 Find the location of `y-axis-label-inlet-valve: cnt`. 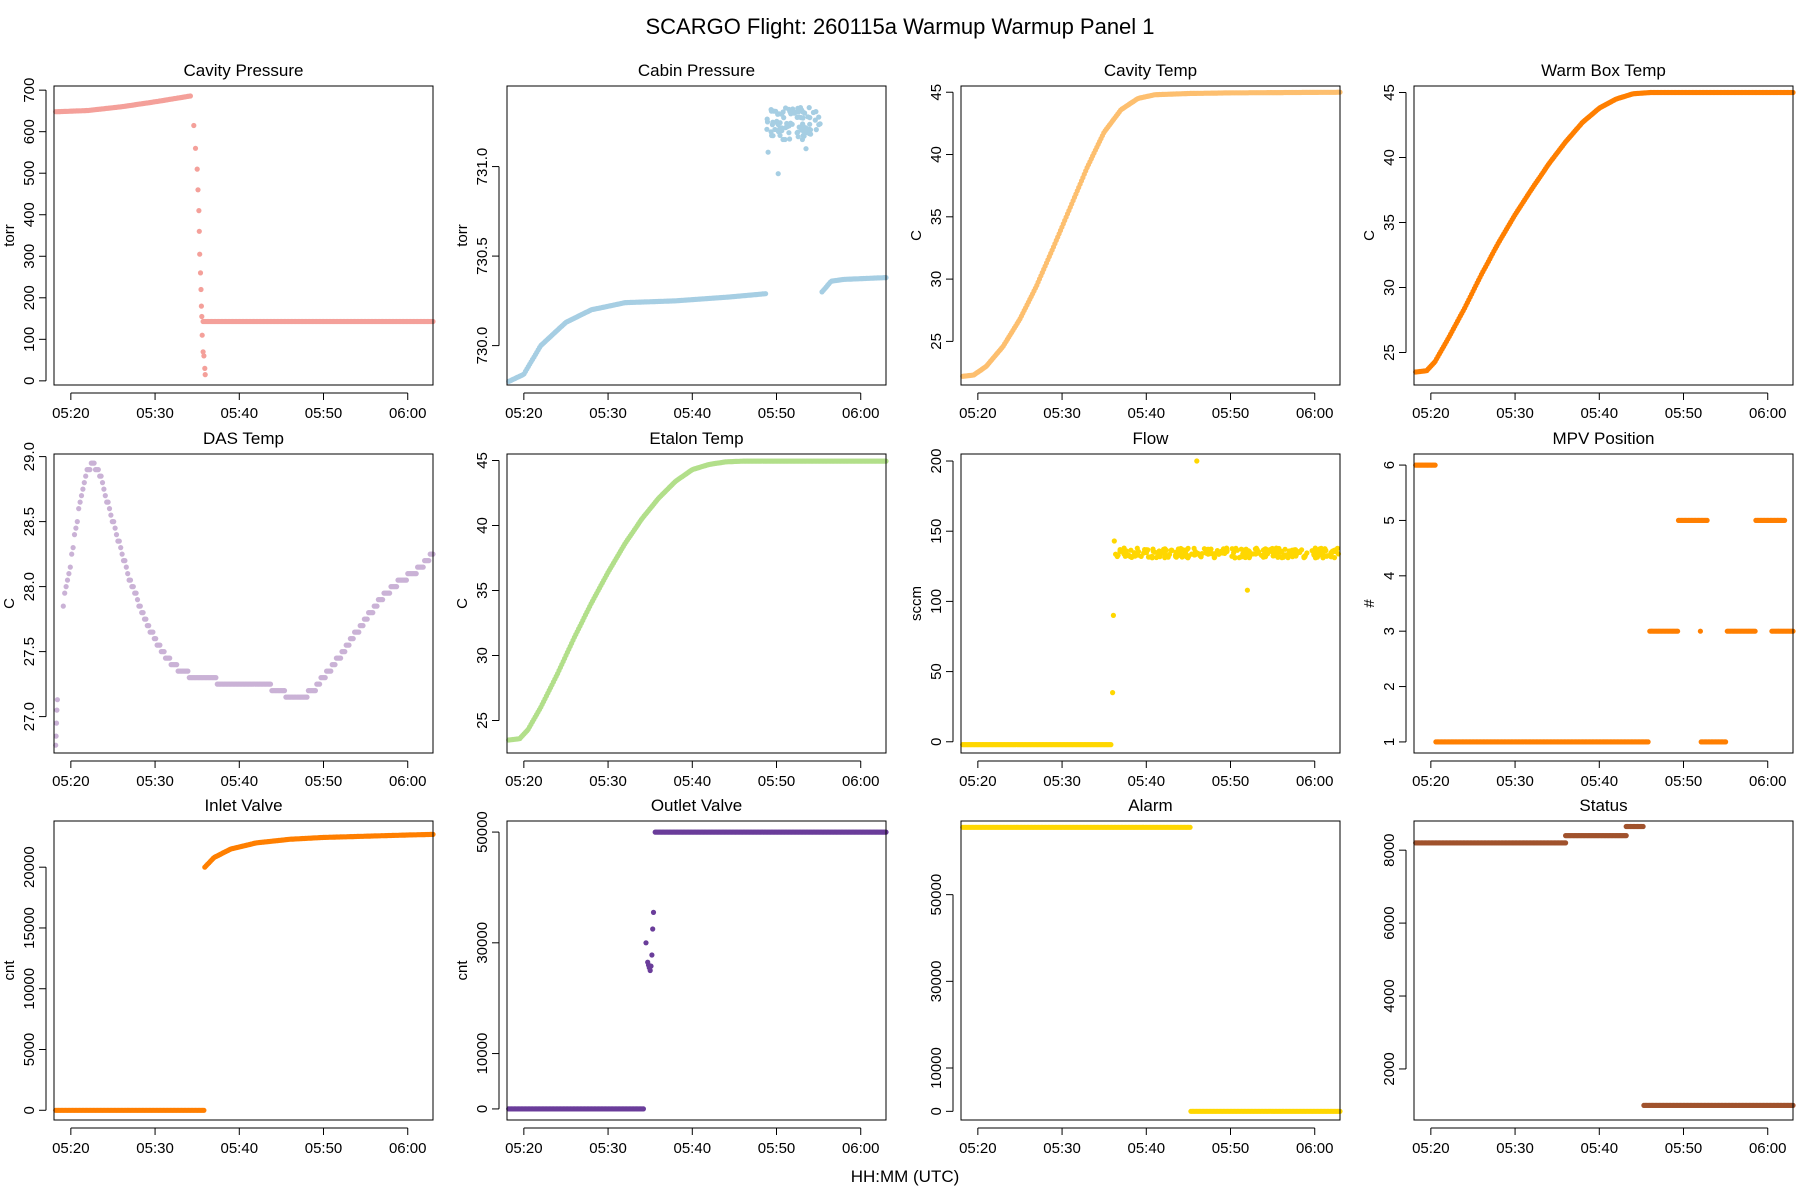

y-axis-label-inlet-valve: cnt is located at coordinates (9, 970).